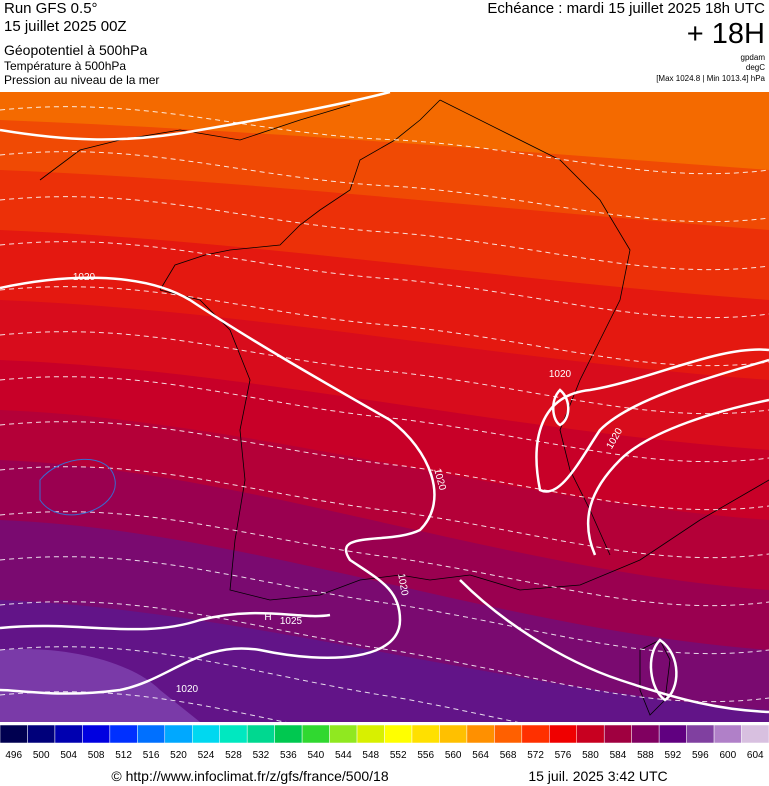 The image size is (769, 786). I want to click on colorbar-label: 588, so click(645, 755).